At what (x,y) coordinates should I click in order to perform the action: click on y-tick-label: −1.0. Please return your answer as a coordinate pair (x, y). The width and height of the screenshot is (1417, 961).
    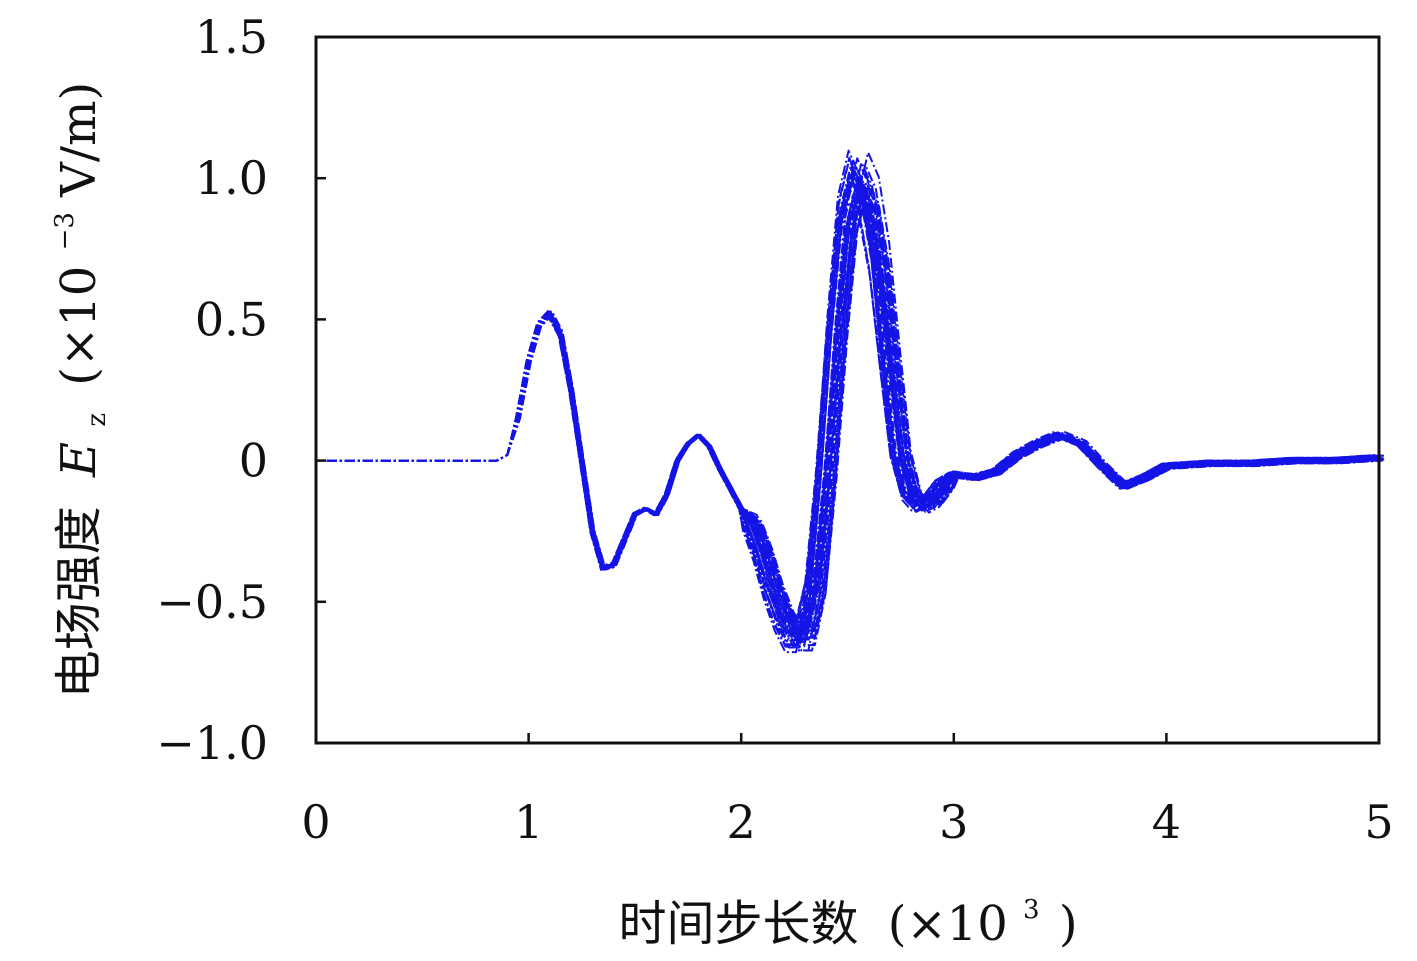
    Looking at the image, I should click on (212, 743).